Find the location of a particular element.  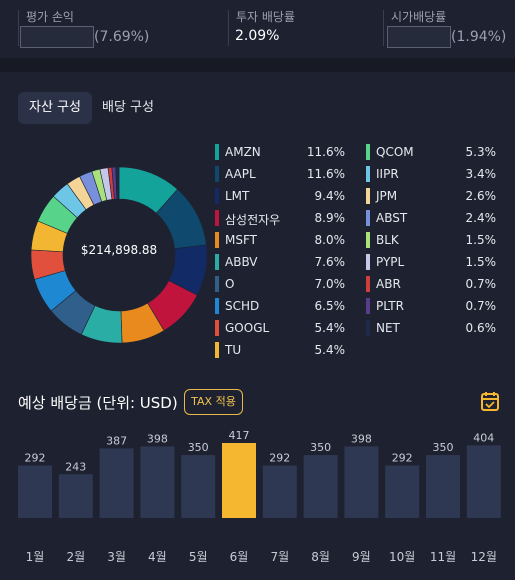

profit-label: 평가 손익 is located at coordinates (50, 17).